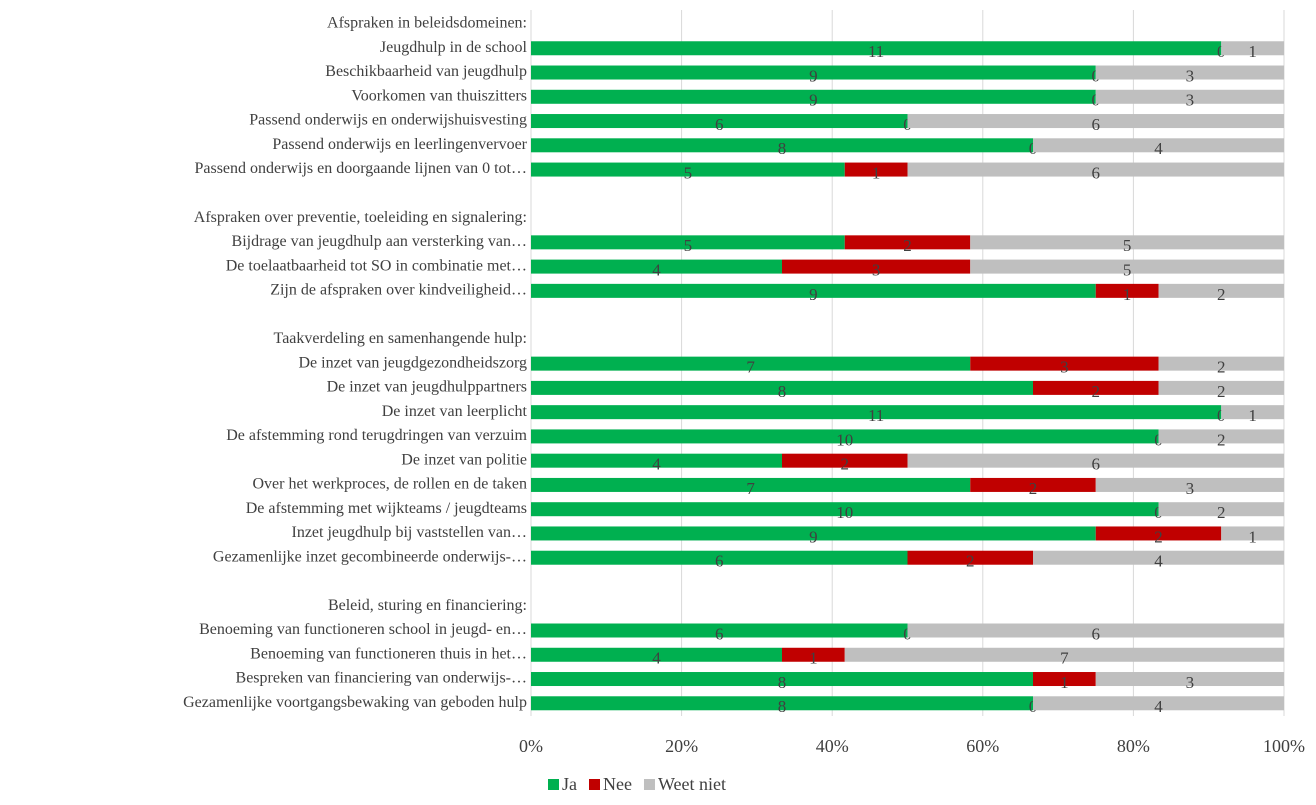 The width and height of the screenshot is (1316, 805). I want to click on x-tick-label: 0%, so click(531, 746).